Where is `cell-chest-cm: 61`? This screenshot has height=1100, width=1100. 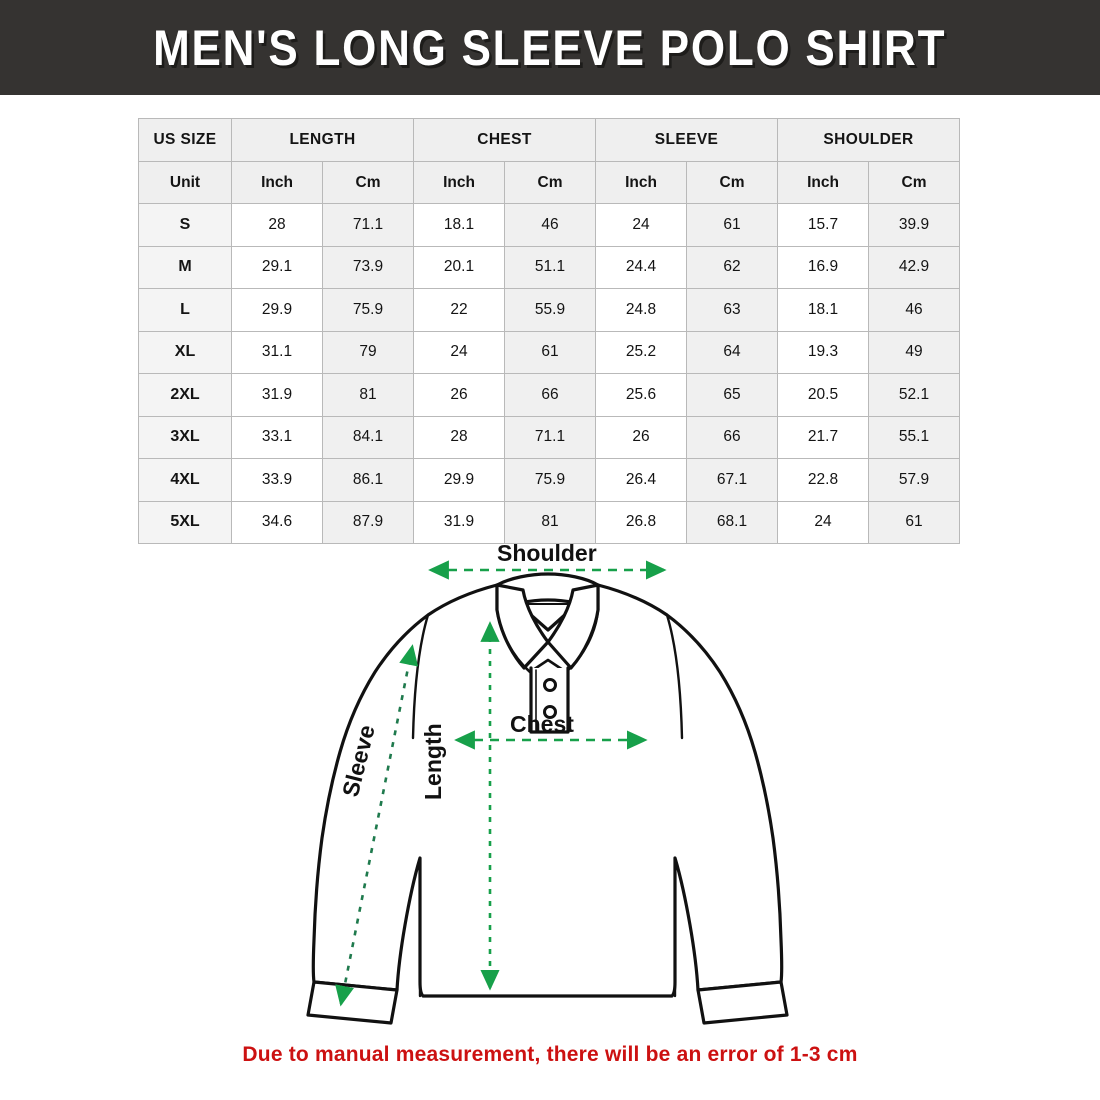 cell-chest-cm: 61 is located at coordinates (550, 352).